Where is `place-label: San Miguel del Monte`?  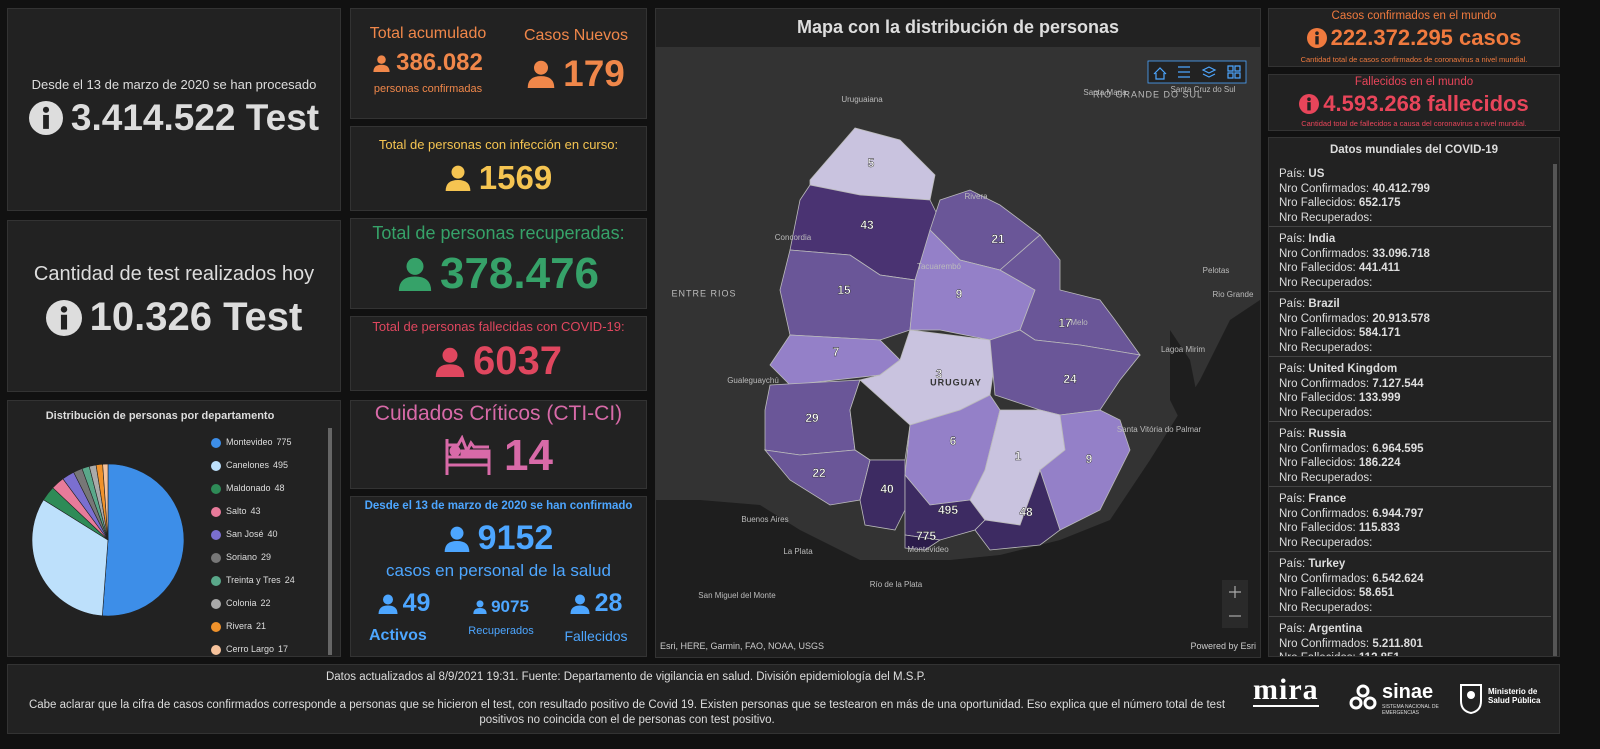
place-label: San Miguel del Monte is located at coordinates (737, 595).